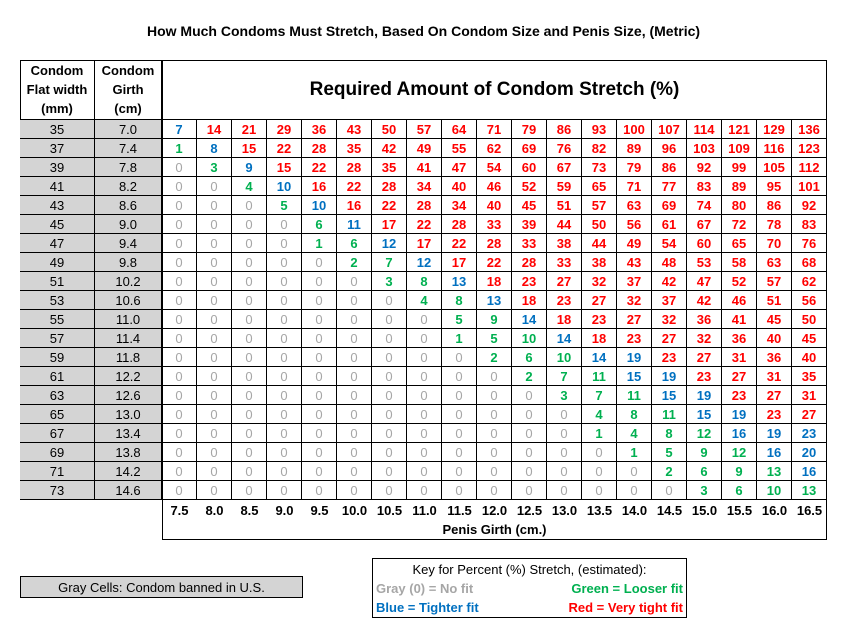  Describe the element at coordinates (739, 262) in the screenshot. I see `stretch-value: 58` at that location.